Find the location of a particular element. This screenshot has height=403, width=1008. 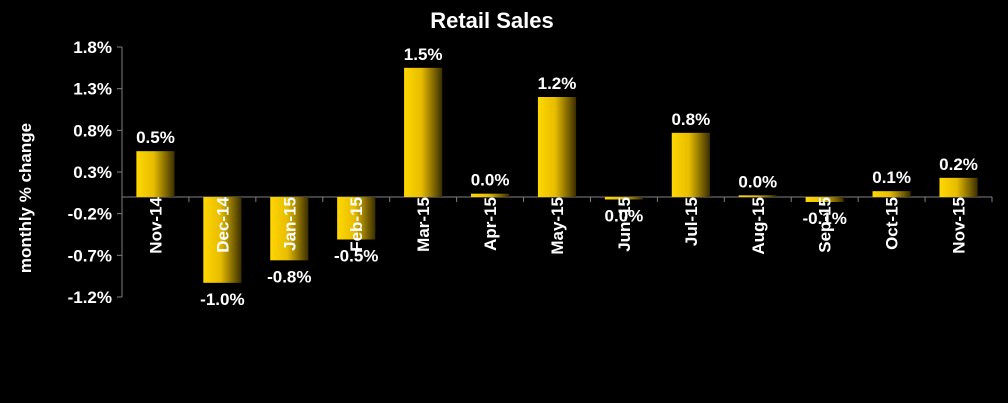

data-label: 0.8% is located at coordinates (690, 119).